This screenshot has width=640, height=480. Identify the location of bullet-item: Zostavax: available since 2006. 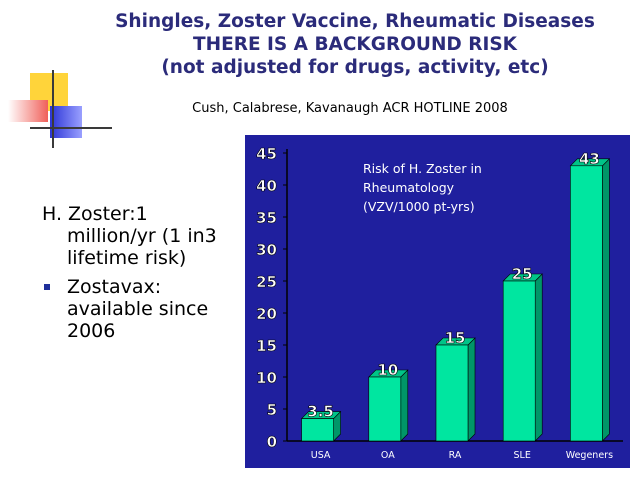
(142, 309).